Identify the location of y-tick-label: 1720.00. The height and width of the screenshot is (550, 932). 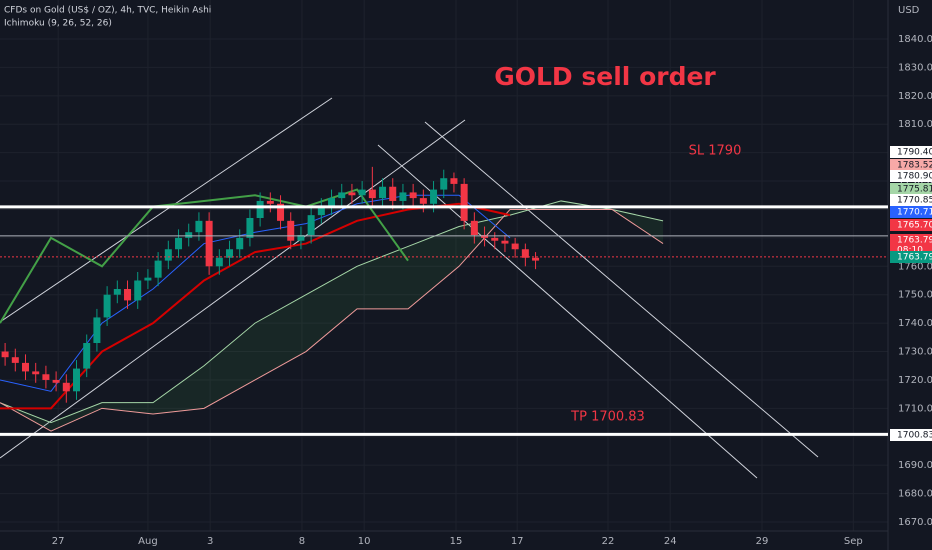
(915, 380).